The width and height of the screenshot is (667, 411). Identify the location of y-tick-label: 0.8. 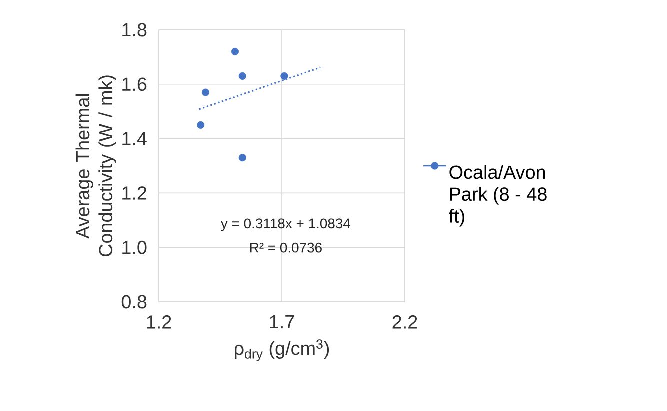
(134, 302).